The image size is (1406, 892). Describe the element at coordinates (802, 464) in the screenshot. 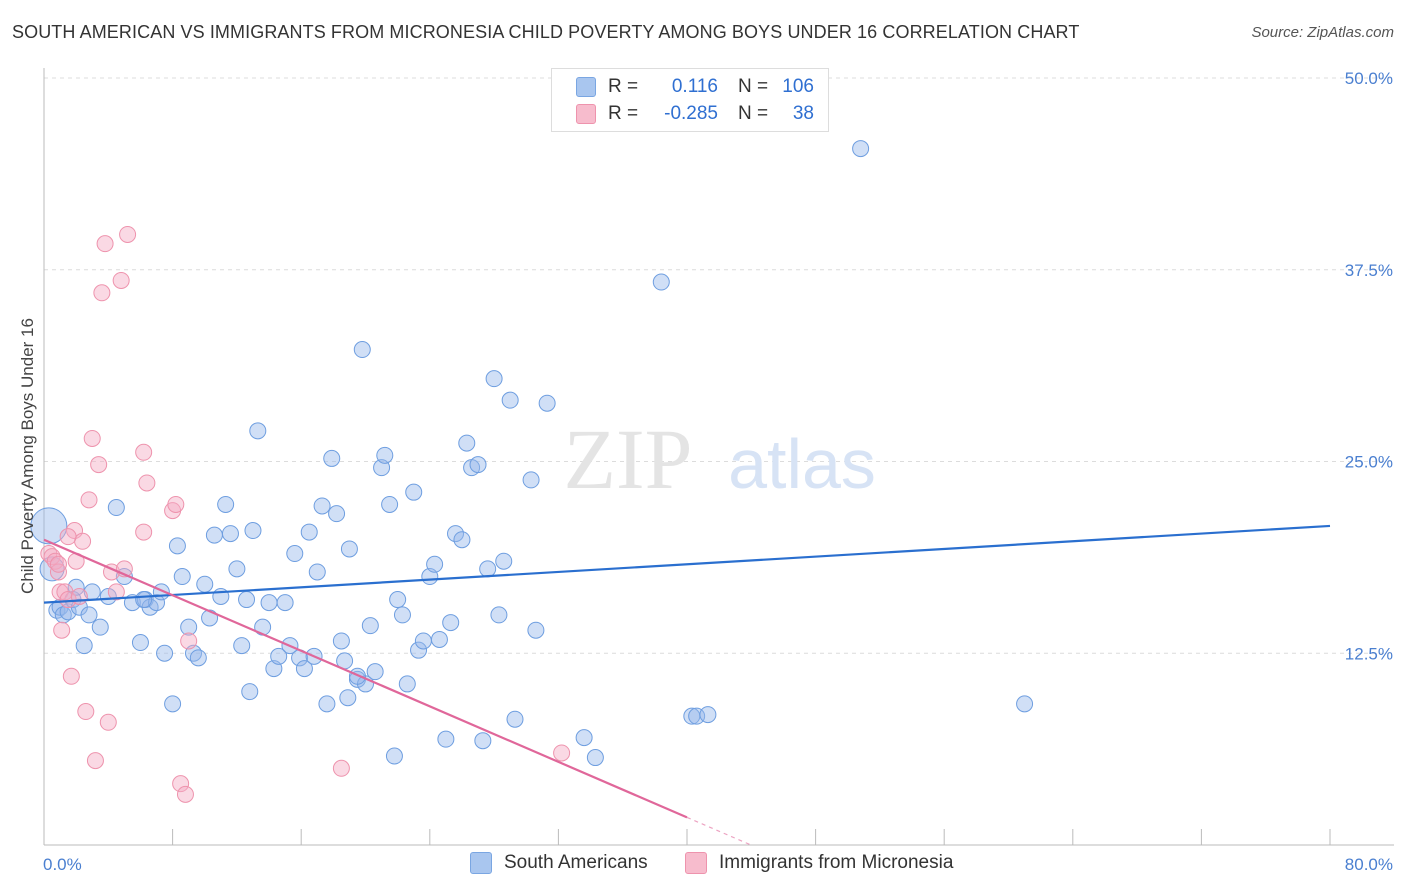

I see `watermark-atlas: atlas` at that location.